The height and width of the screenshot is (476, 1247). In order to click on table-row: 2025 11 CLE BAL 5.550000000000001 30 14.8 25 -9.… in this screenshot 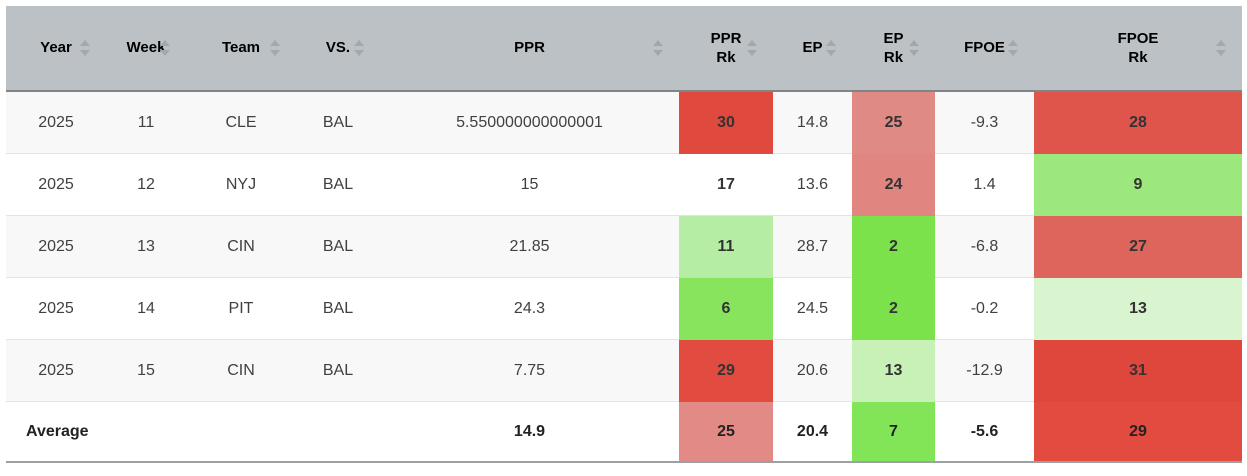, I will do `click(624, 123)`.